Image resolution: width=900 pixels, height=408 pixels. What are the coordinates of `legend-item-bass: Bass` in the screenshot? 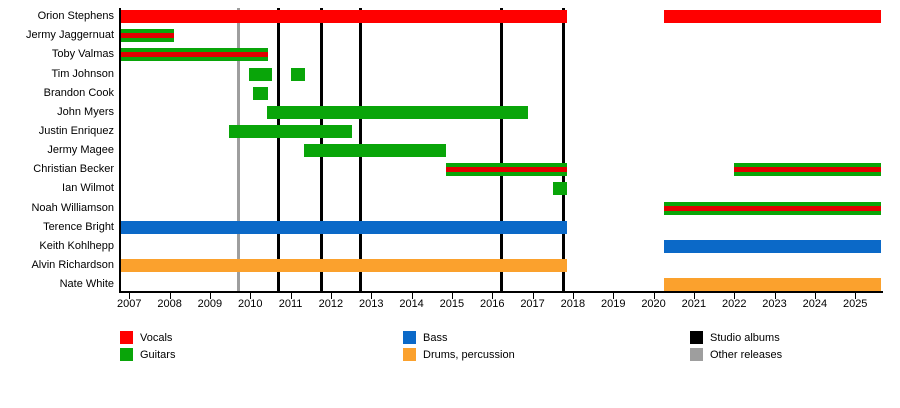 It's located at (459, 337).